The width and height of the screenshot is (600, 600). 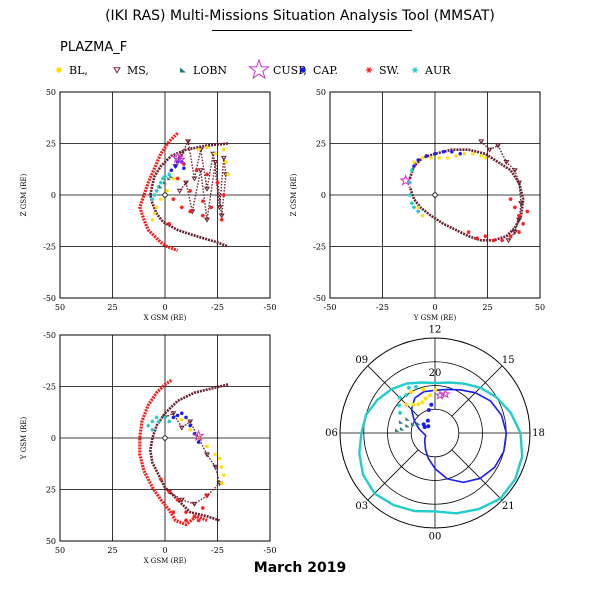 What do you see at coordinates (217, 307) in the screenshot?
I see `x-tick-label: -25` at bounding box center [217, 307].